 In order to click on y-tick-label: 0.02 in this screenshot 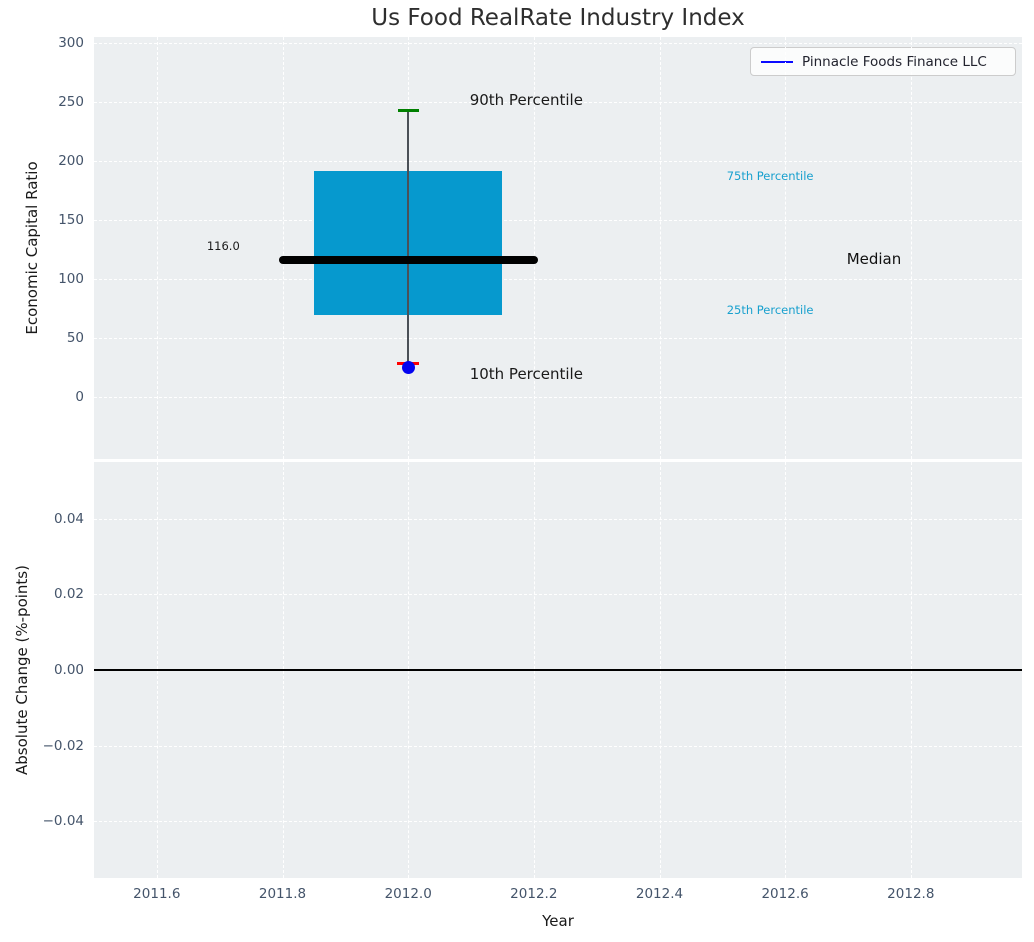, I will do `click(68, 594)`.